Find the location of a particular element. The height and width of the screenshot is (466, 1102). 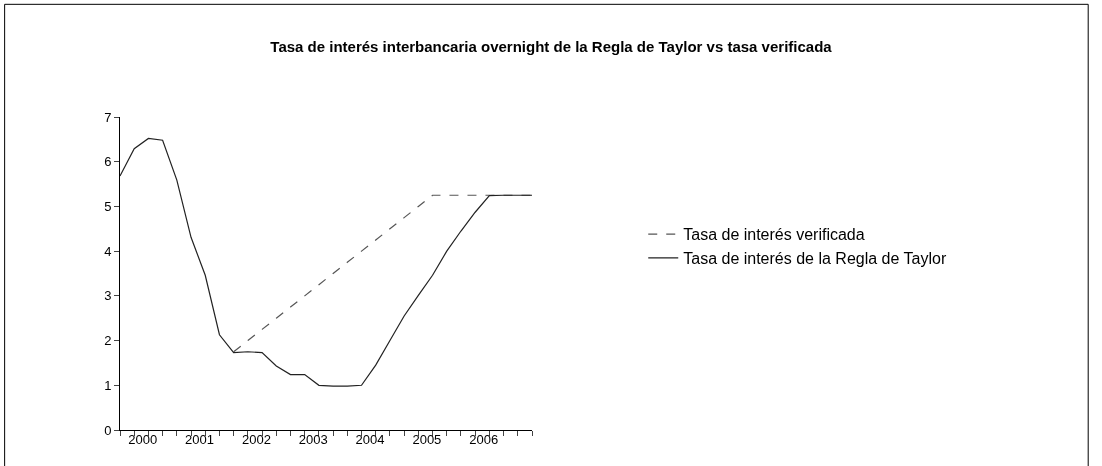

chart-title: Tasa de interés interbancaria overnight de la Regla de Taylor vs tasa verificada is located at coordinates (551, 46).